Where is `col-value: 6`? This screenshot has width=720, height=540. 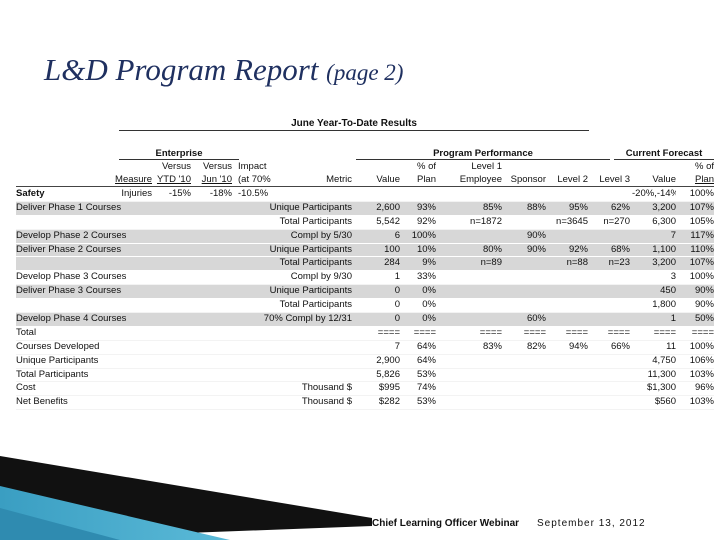 col-value: 6 is located at coordinates (397, 235).